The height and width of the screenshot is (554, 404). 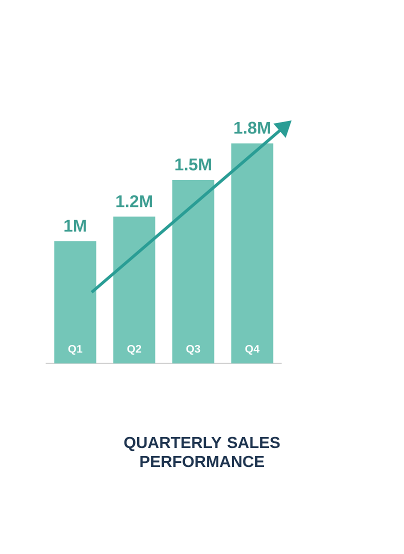 What do you see at coordinates (134, 201) in the screenshot?
I see `data-label: 1.2M` at bounding box center [134, 201].